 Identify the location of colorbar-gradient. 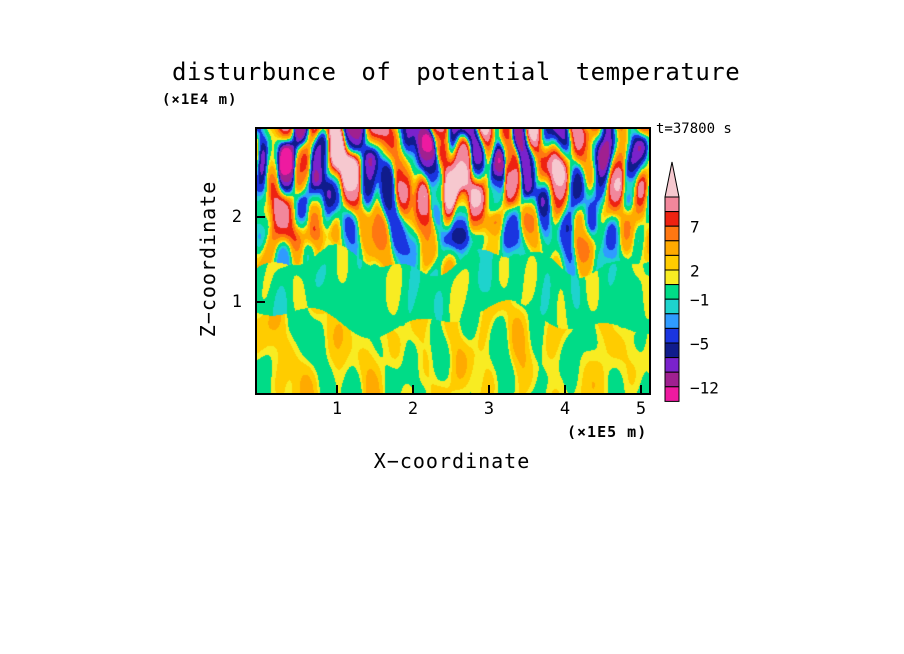
(672, 281).